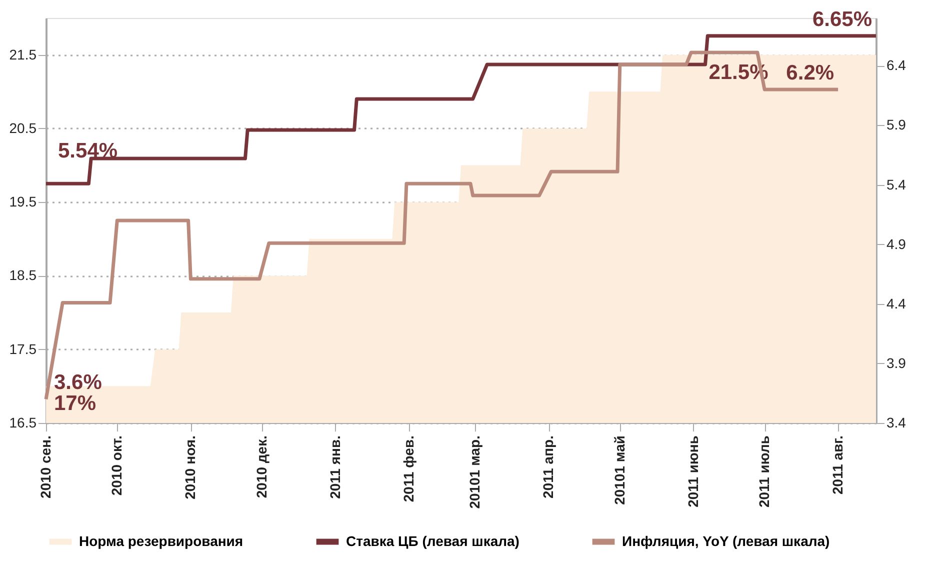 This screenshot has height=576, width=952. What do you see at coordinates (23, 202) in the screenshot?
I see `y-tick-label: 19.5` at bounding box center [23, 202].